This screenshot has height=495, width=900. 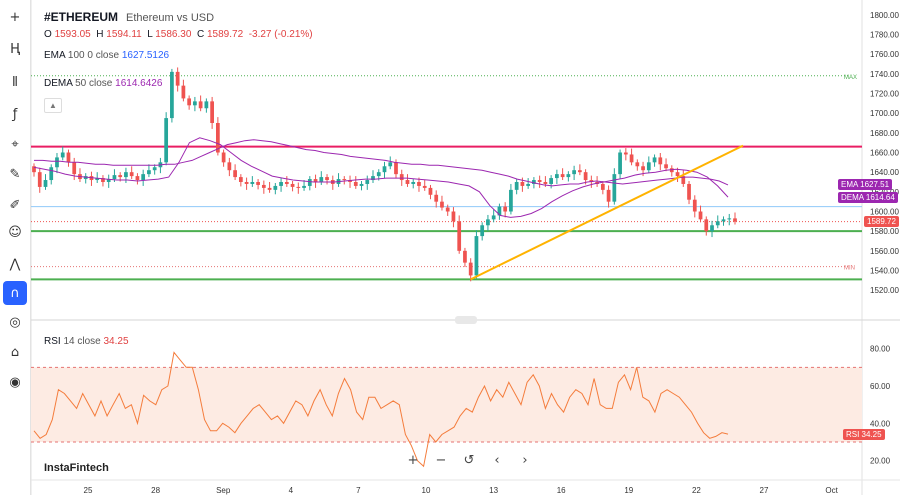 I want to click on dema-line, so click(x=381, y=177).